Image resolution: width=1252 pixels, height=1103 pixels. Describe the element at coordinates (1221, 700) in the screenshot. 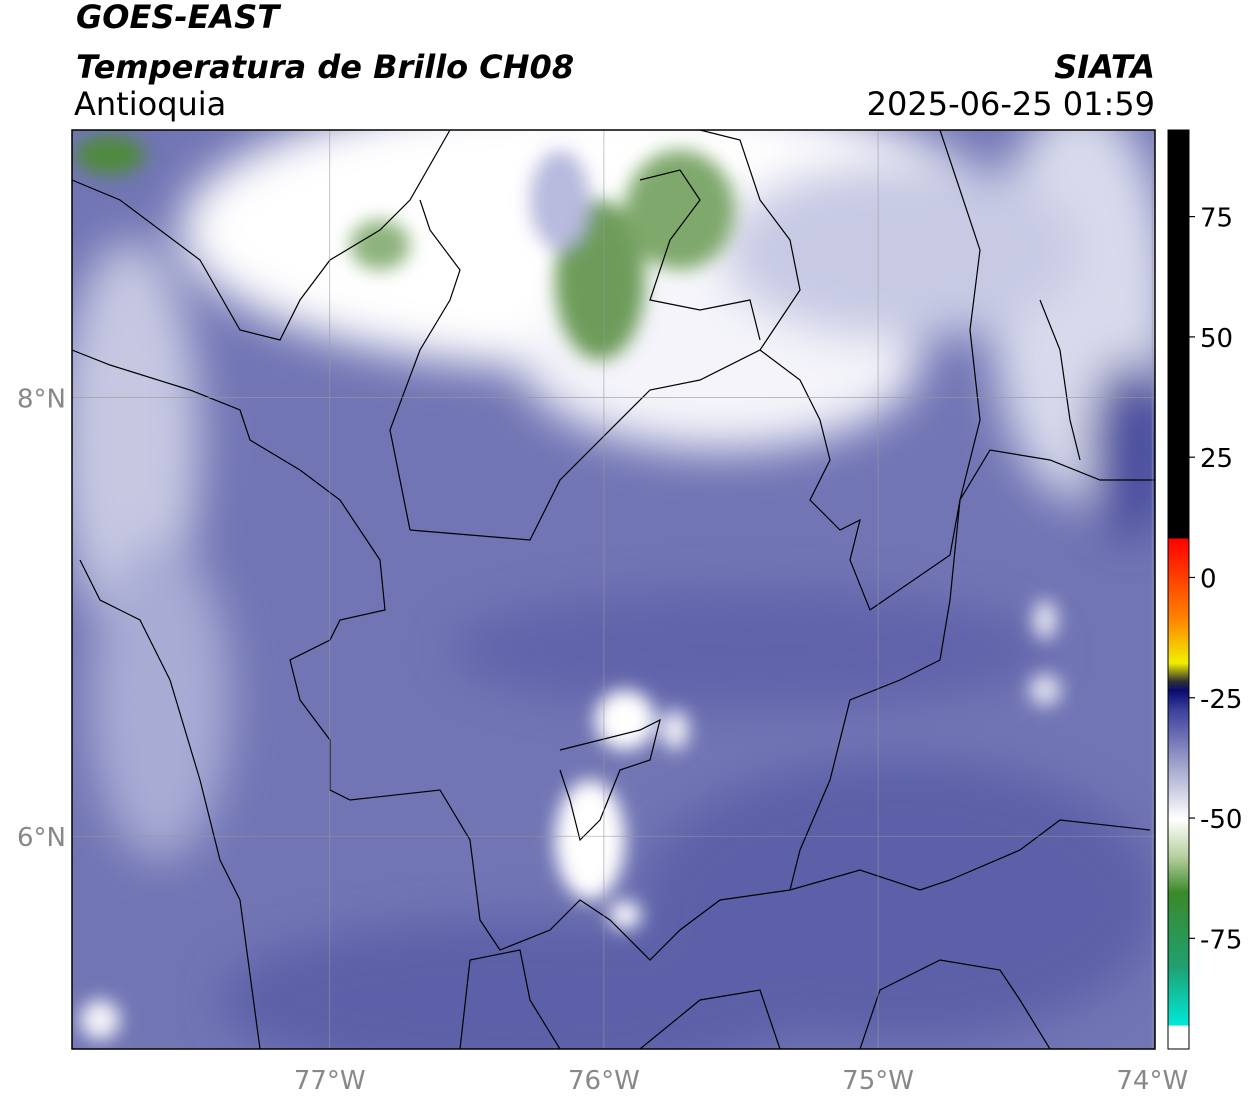

I see `colorbar-tick-label: -25` at that location.